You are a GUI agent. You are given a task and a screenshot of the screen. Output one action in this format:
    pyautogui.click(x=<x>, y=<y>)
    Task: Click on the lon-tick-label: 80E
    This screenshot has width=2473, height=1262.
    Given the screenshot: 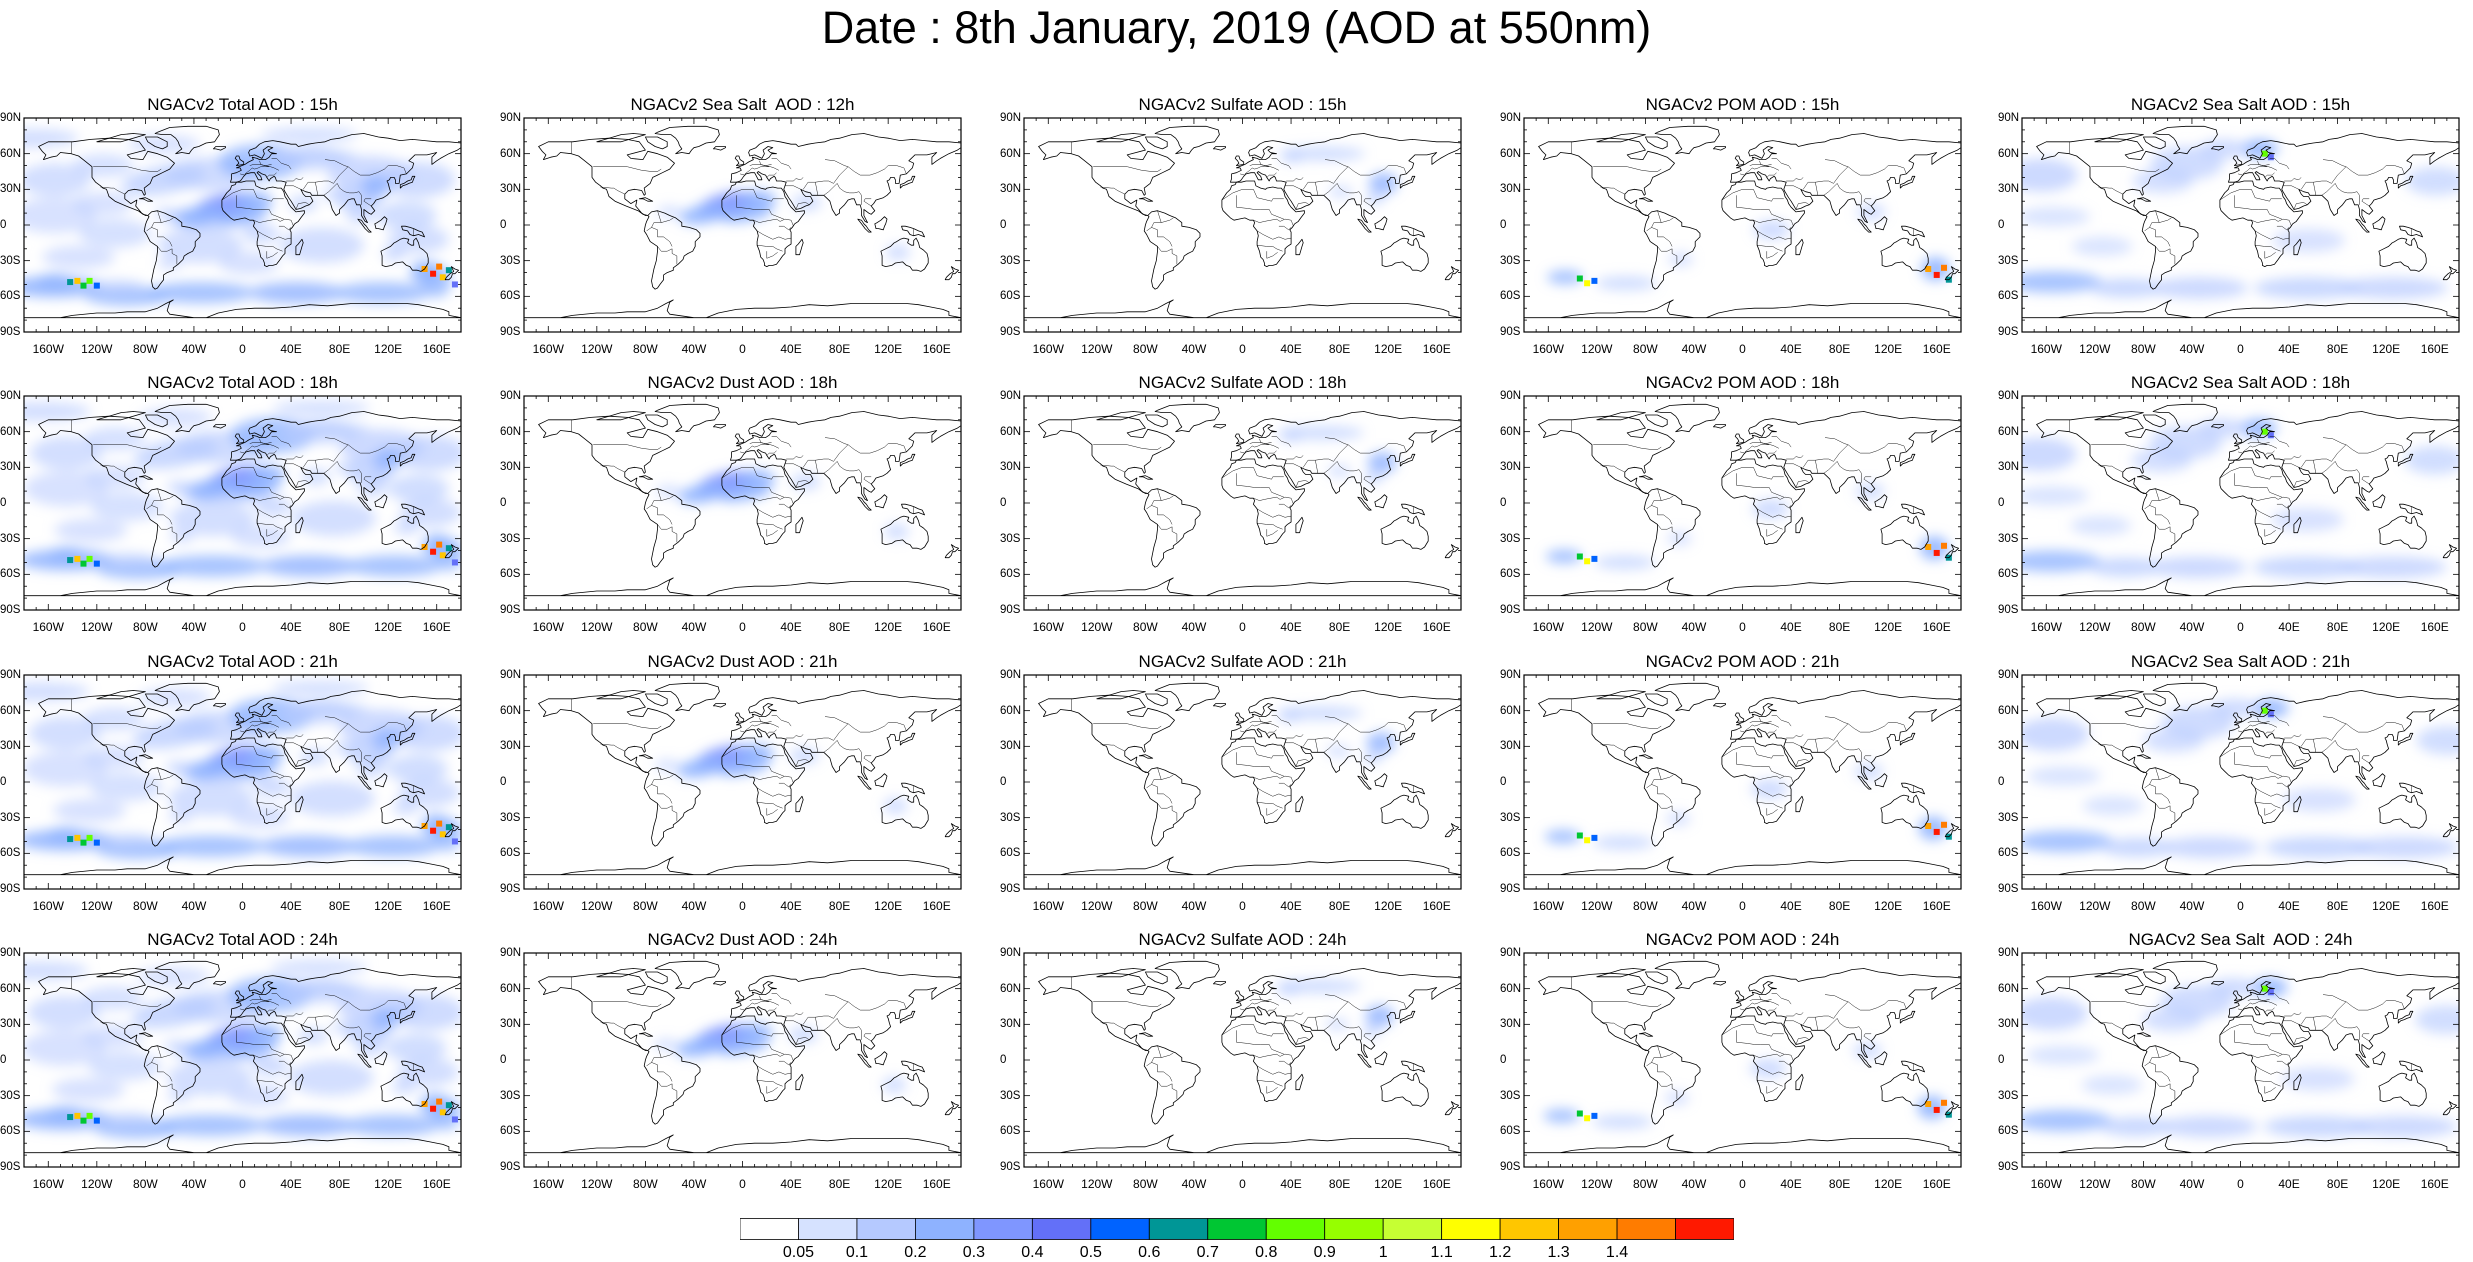 What is the action you would take?
    pyautogui.click(x=1839, y=906)
    